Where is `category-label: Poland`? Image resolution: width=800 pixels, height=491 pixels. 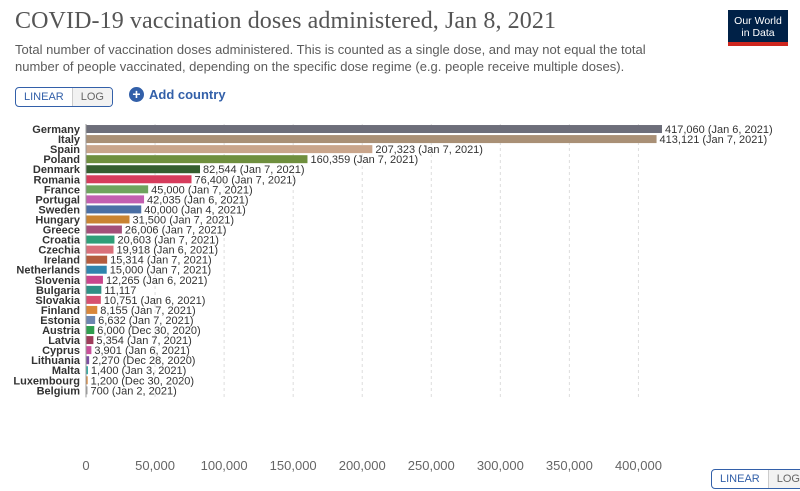
category-label: Poland is located at coordinates (61, 160).